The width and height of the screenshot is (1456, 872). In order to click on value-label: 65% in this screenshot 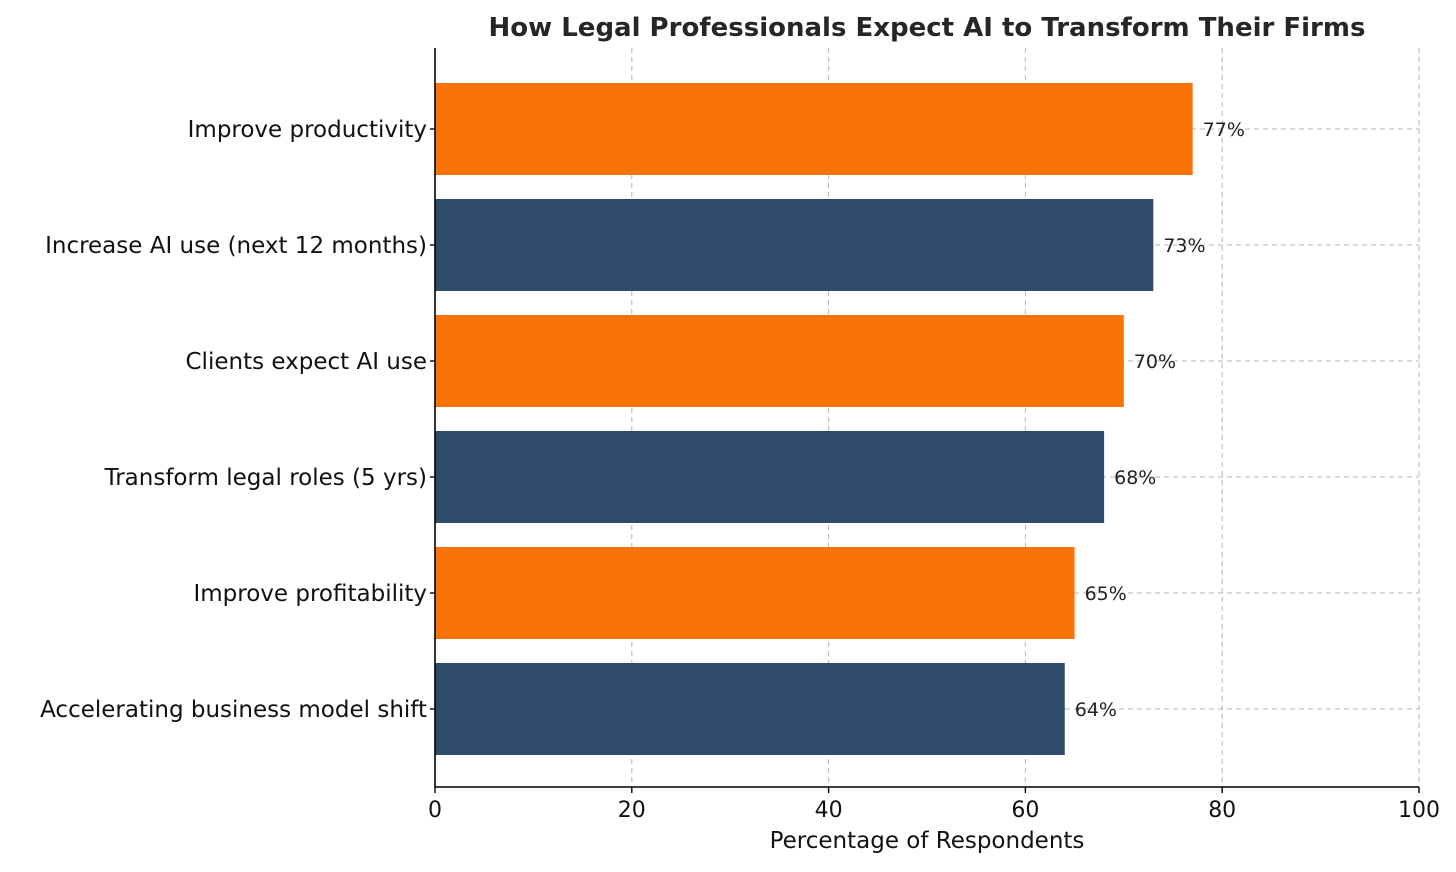, I will do `click(1106, 594)`.